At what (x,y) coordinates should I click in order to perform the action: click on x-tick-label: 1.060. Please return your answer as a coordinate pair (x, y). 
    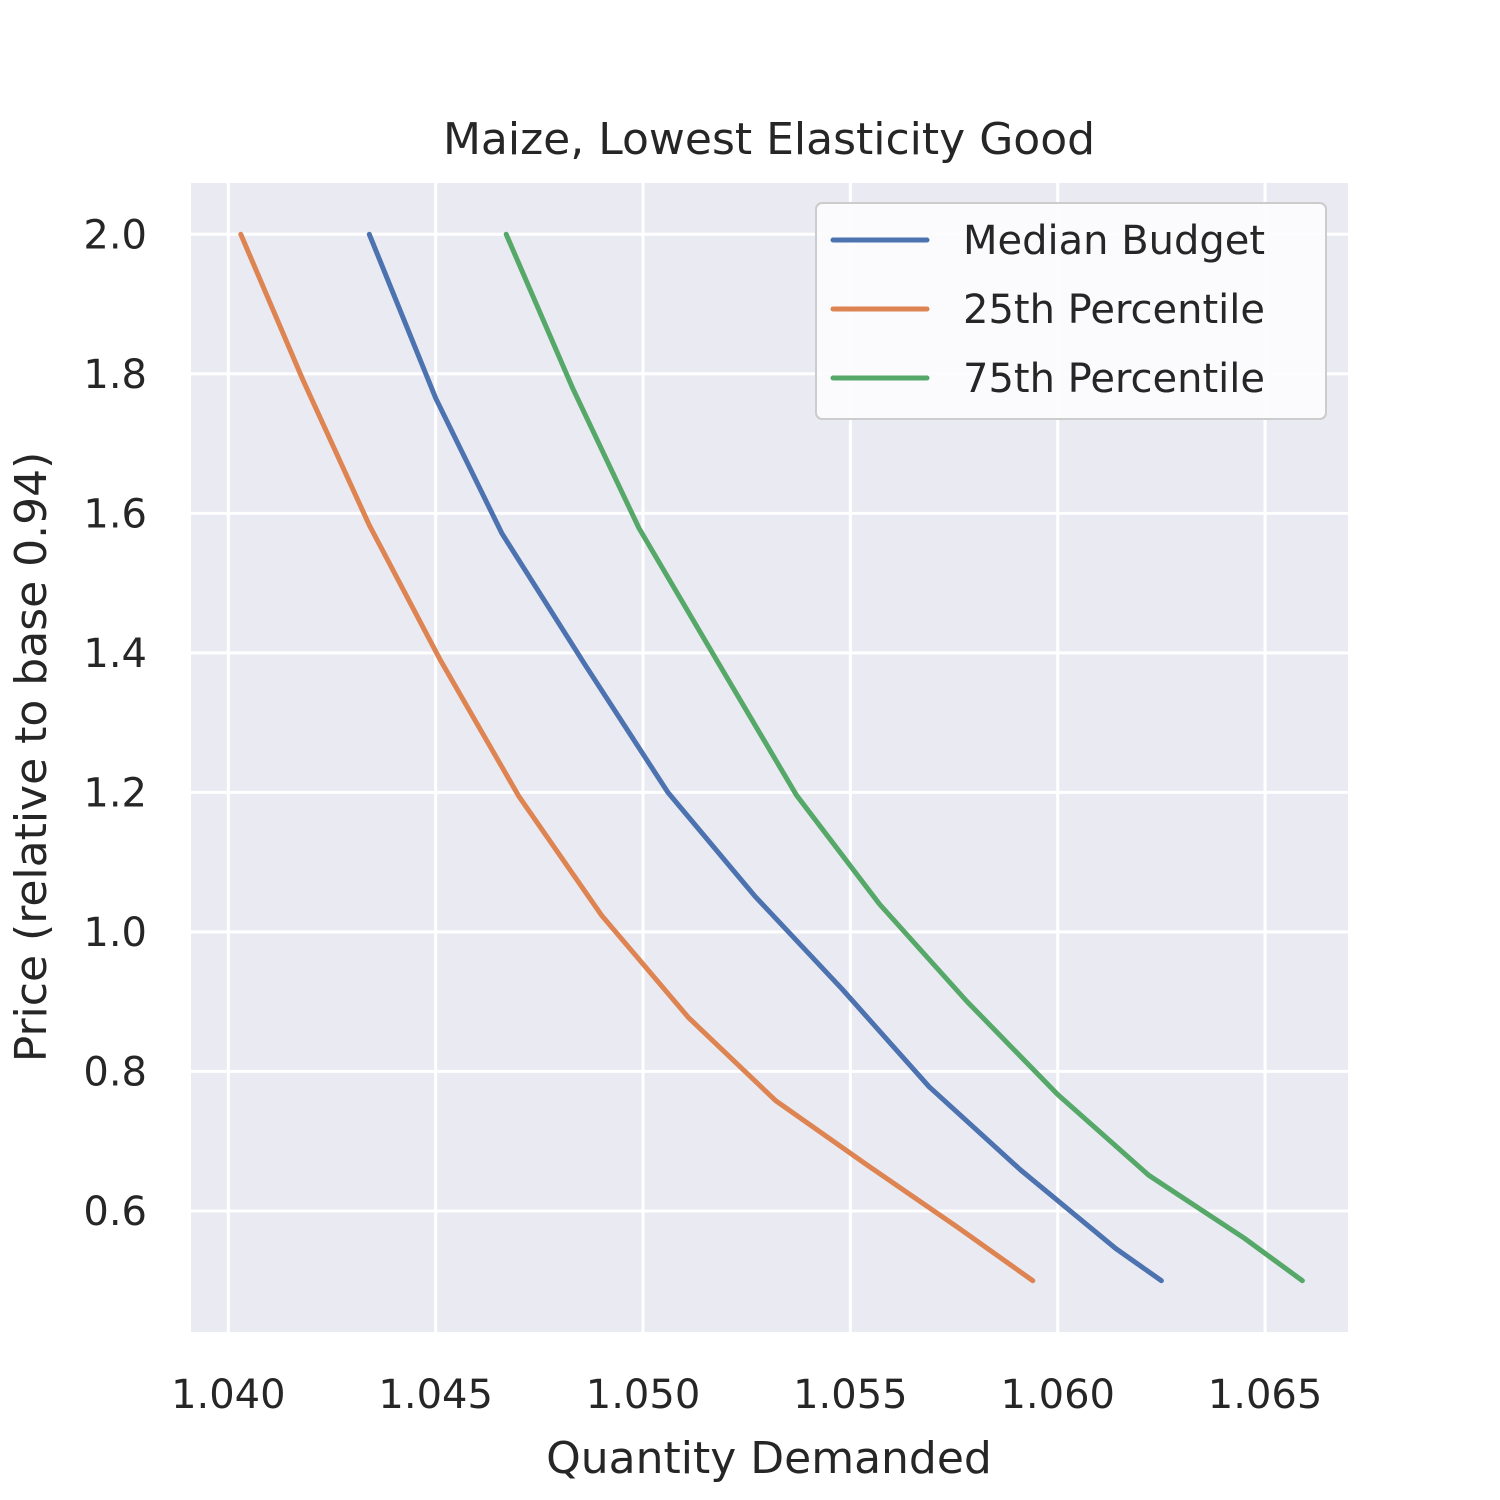
    Looking at the image, I should click on (1057, 1395).